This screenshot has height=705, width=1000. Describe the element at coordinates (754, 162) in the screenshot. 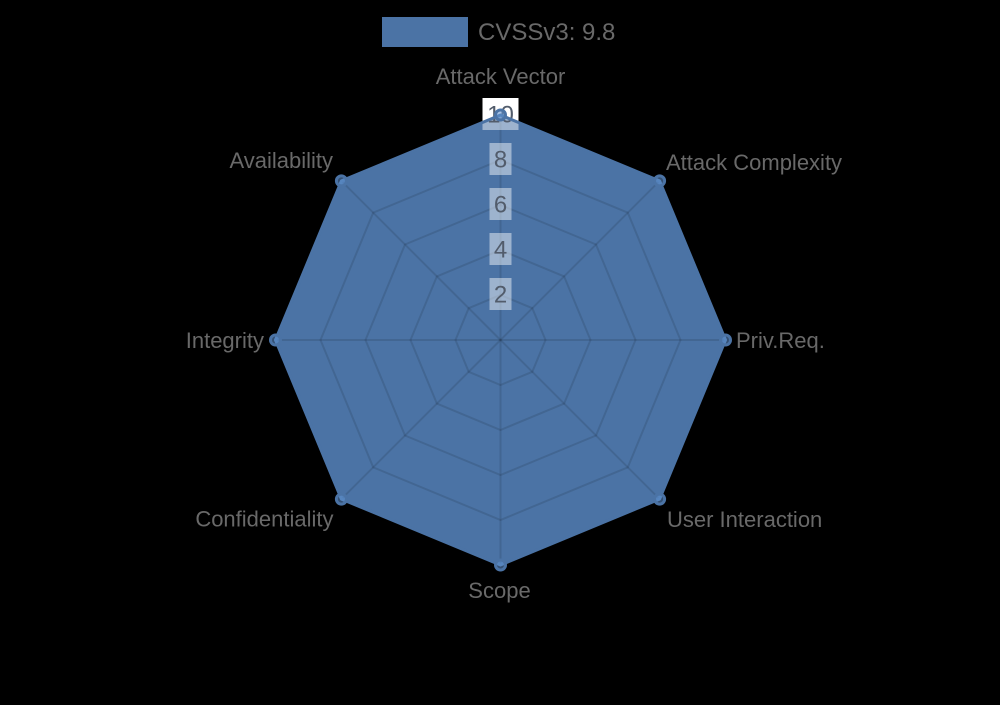

I see `svg-text: Attack Complexity` at that location.